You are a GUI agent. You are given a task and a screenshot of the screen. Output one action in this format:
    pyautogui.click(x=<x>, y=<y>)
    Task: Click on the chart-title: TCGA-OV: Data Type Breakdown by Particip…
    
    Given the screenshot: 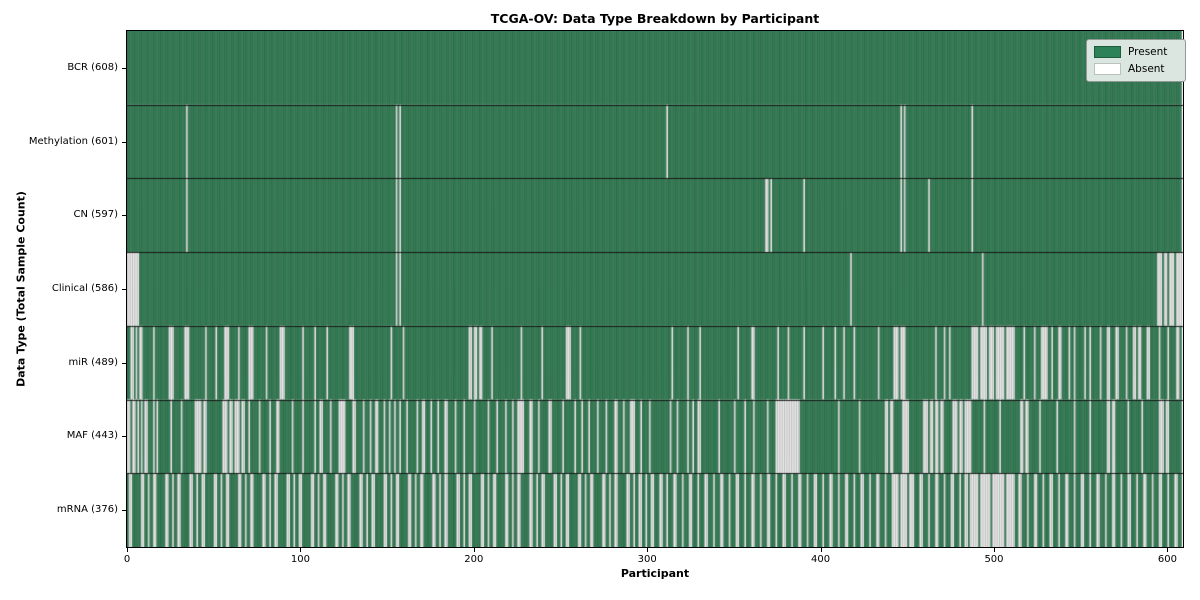 What is the action you would take?
    pyautogui.click(x=655, y=18)
    